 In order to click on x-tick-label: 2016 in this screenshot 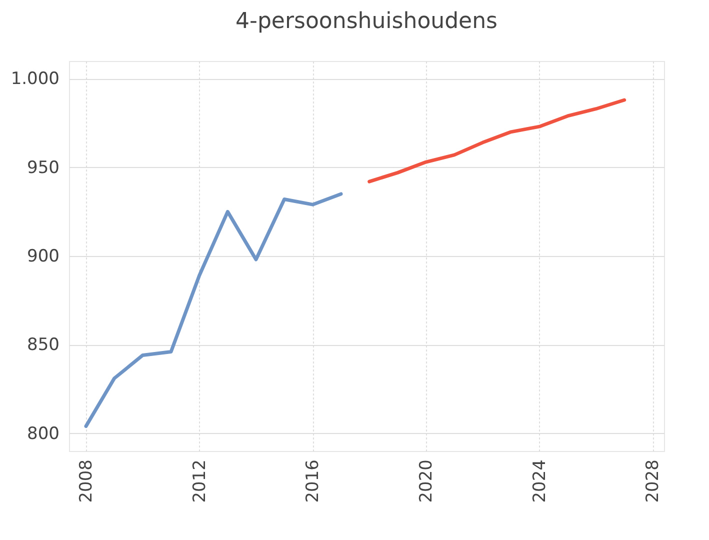, I will do `click(313, 481)`.